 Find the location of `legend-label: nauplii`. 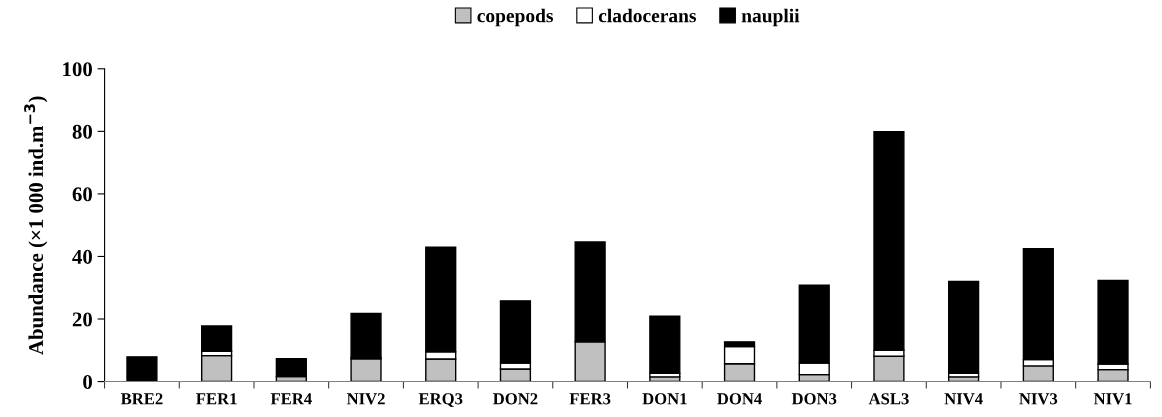

legend-label: nauplii is located at coordinates (770, 17).